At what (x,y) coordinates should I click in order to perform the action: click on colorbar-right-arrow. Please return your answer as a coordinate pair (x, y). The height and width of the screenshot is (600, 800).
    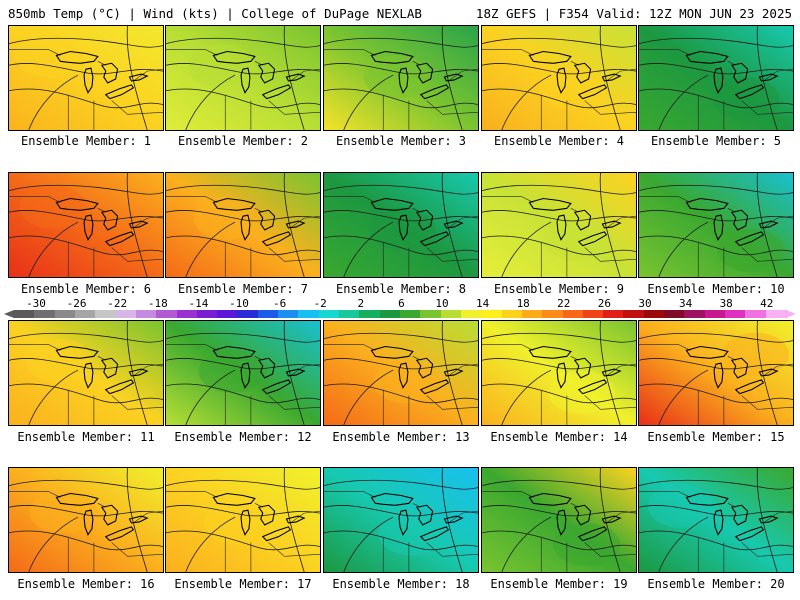
    Looking at the image, I should click on (791, 314).